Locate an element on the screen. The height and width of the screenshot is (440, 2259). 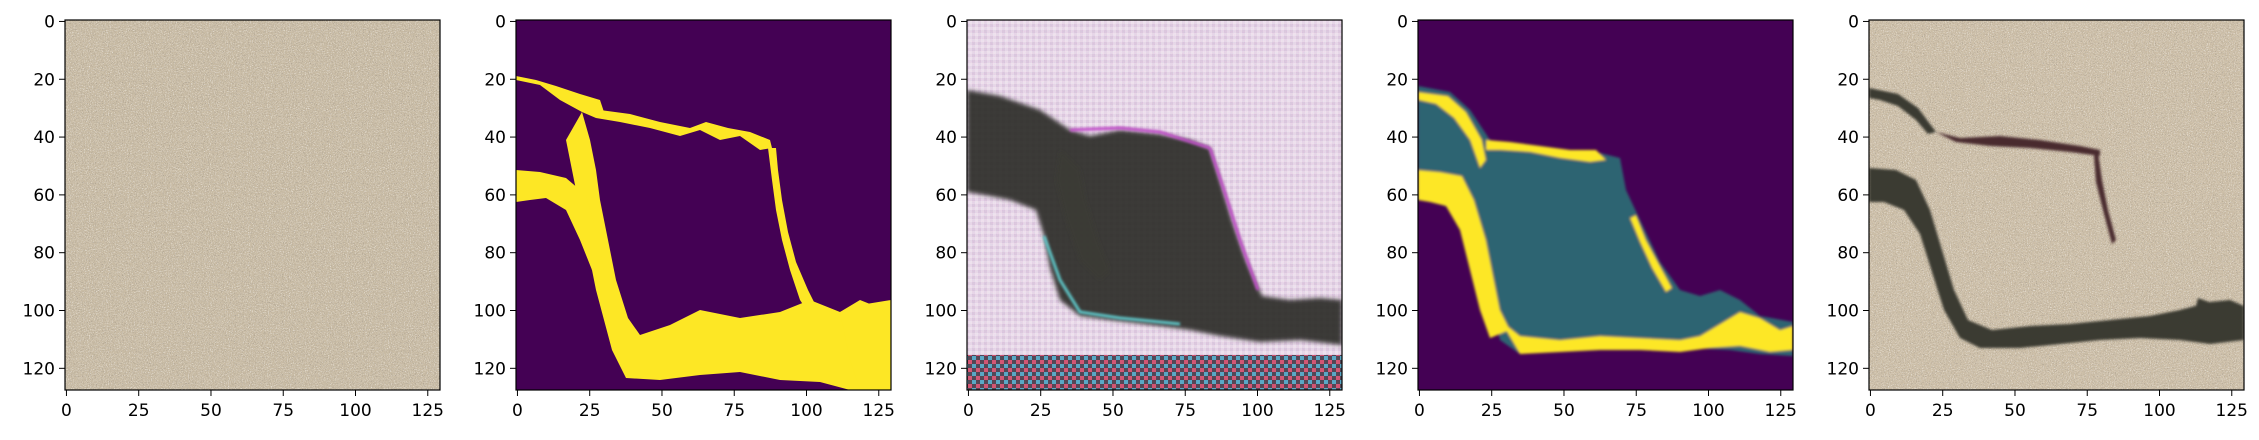
panel-2-crack-mask is located at coordinates (703, 233).